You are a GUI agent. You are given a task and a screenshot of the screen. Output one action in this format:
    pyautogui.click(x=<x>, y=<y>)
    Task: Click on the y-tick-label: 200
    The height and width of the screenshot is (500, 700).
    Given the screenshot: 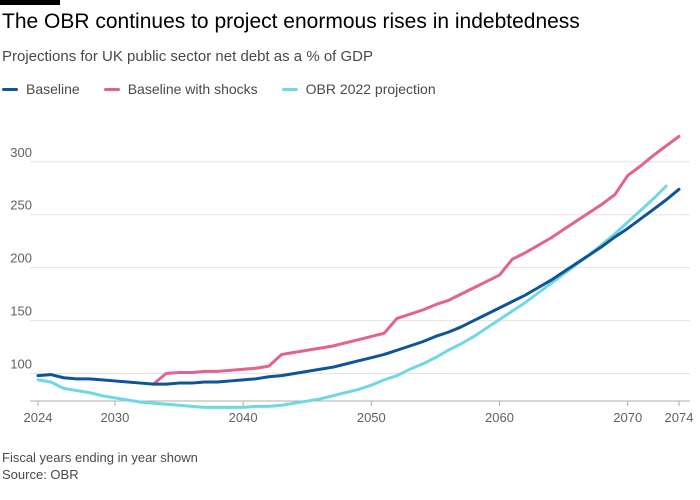 What is the action you would take?
    pyautogui.click(x=21, y=258)
    